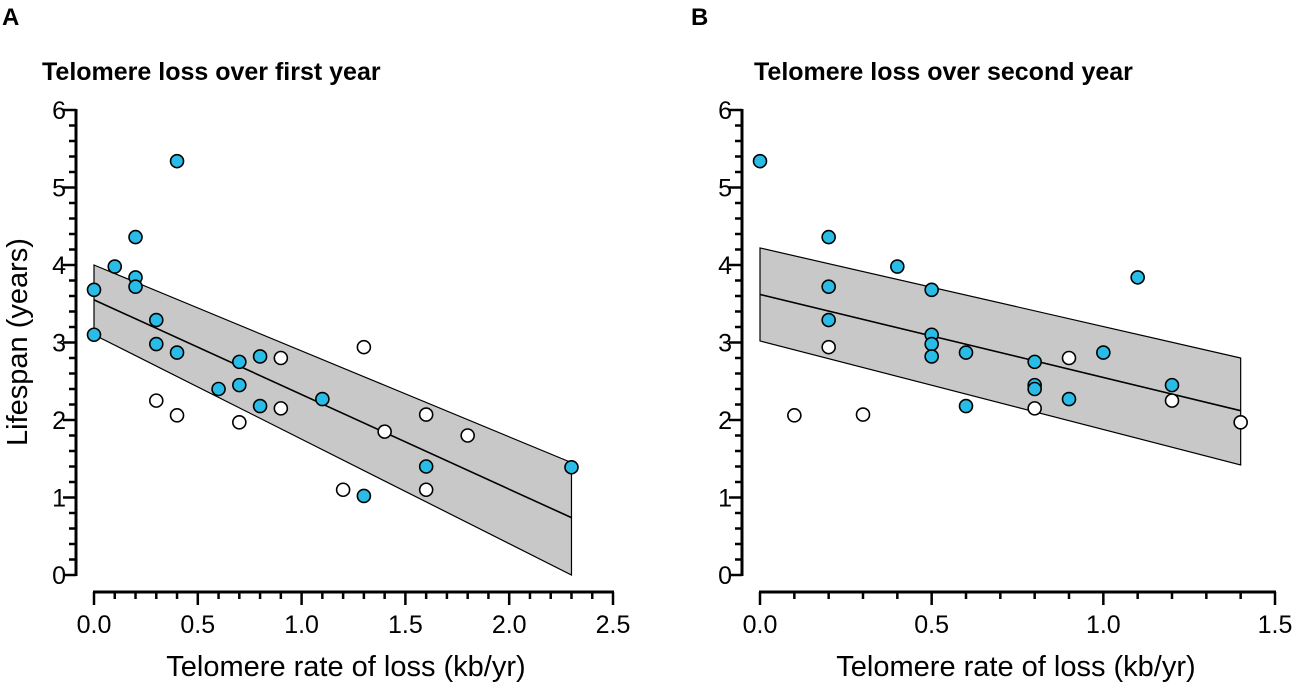  What do you see at coordinates (18, 342) in the screenshot?
I see `y-axis-label-a: Lifespan (years)` at bounding box center [18, 342].